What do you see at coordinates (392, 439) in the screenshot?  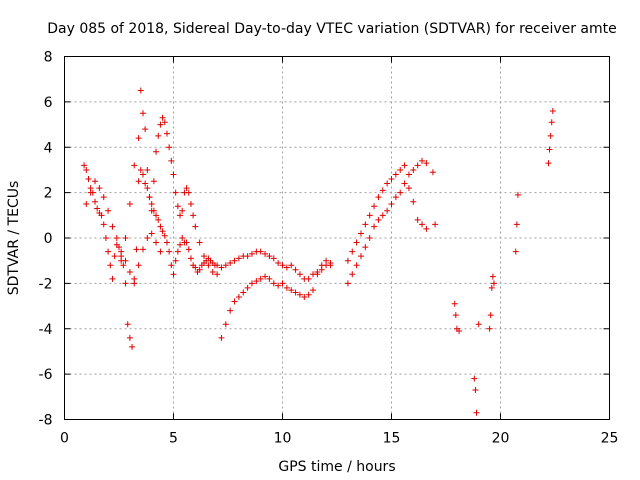 I see `x-tick-label: 15` at bounding box center [392, 439].